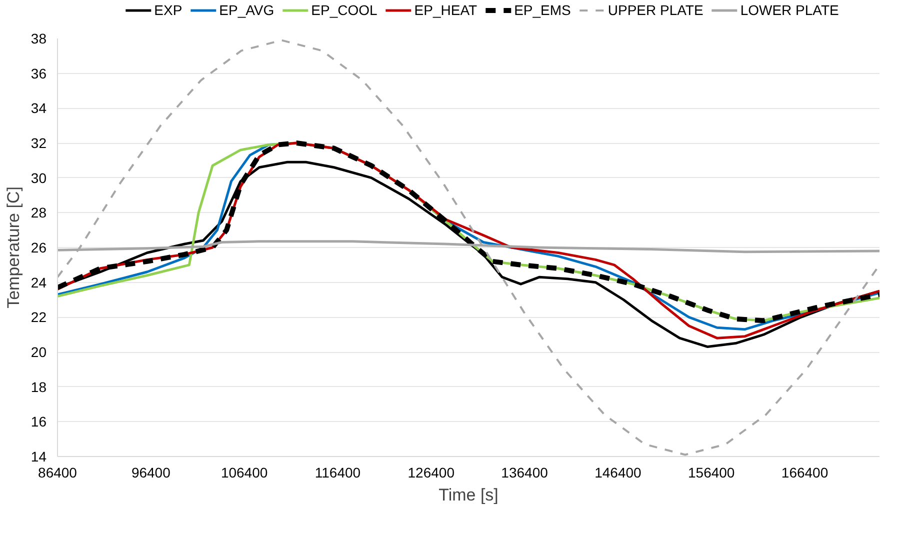 Image resolution: width=919 pixels, height=534 pixels. I want to click on legend-label: EP_EMS, so click(542, 10).